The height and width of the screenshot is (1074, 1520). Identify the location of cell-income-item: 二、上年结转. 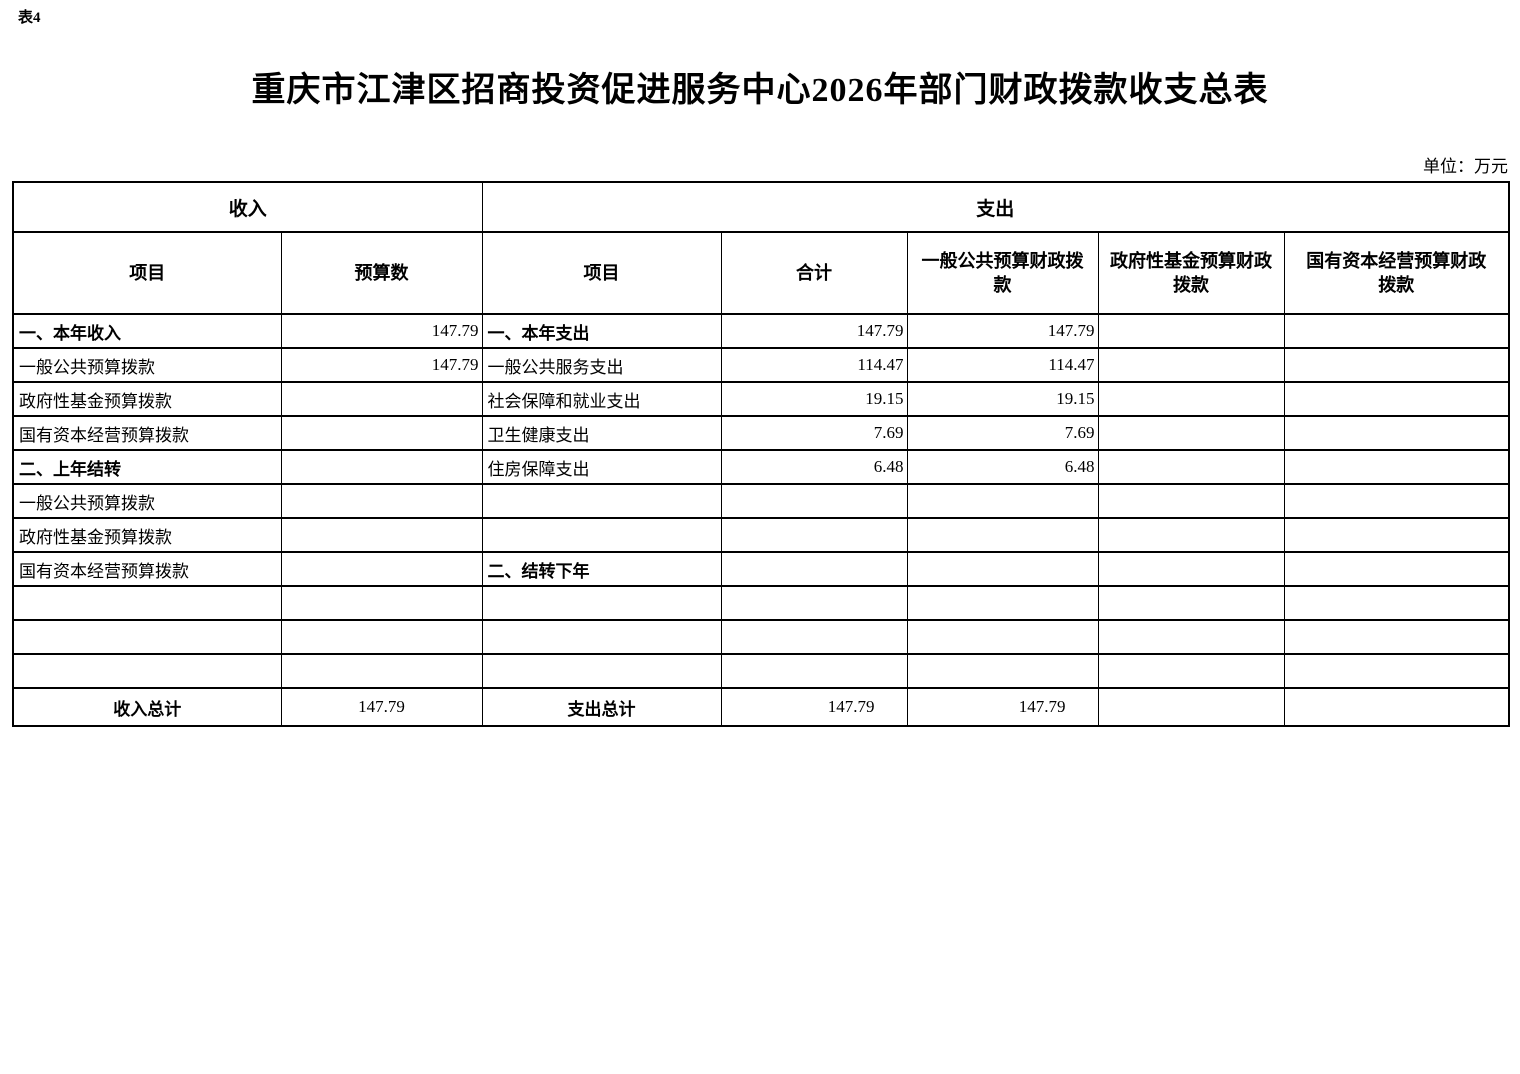
(147, 467).